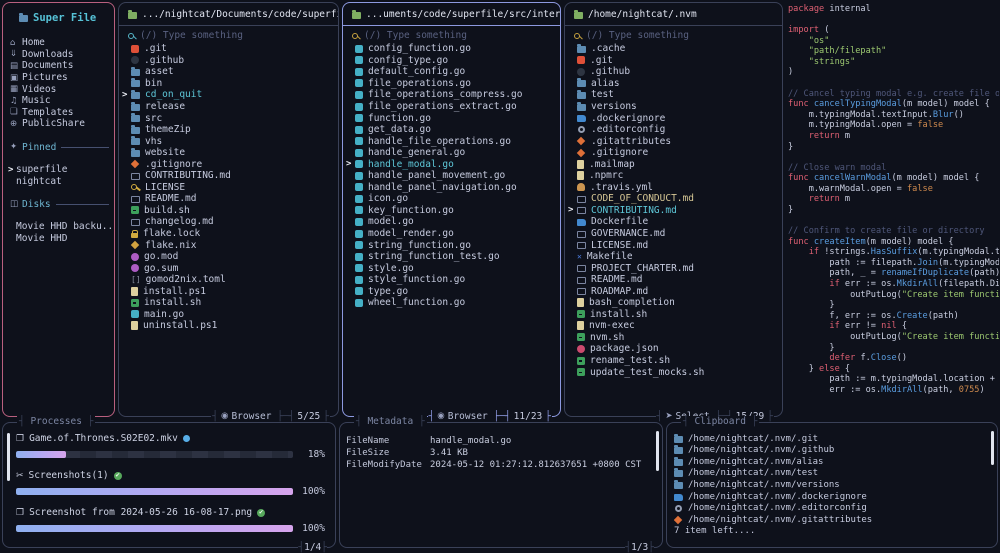 The image size is (1000, 553). What do you see at coordinates (673, 245) in the screenshot?
I see `file-row: LICENSE.md` at bounding box center [673, 245].